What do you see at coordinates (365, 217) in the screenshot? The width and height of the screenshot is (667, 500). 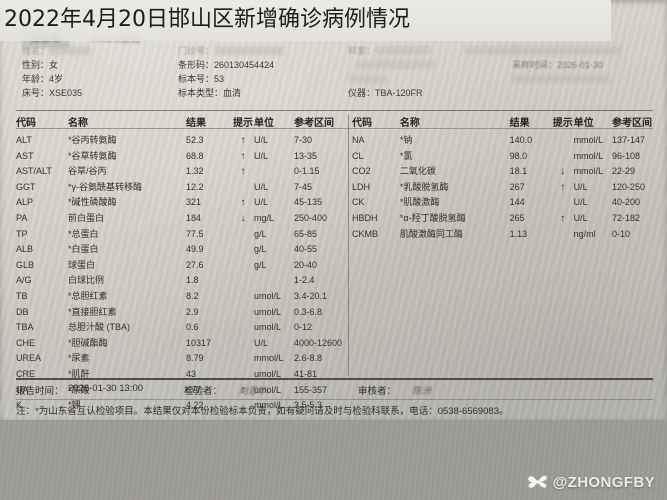 I see `cell-code: HBDH` at bounding box center [365, 217].